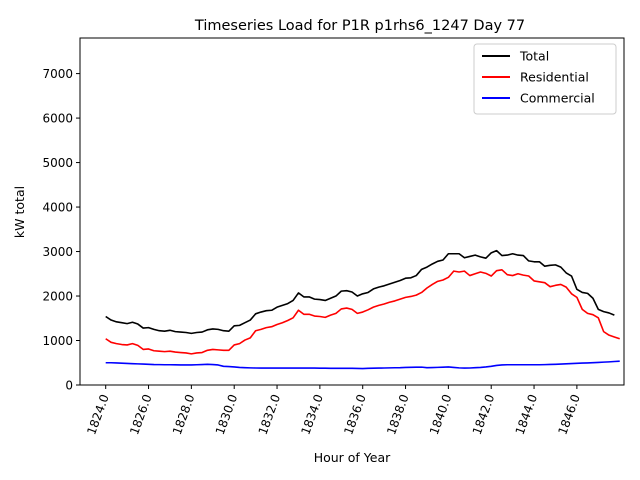 This screenshot has width=640, height=480. What do you see at coordinates (57, 341) in the screenshot?
I see `y-tick-label: 1000` at bounding box center [57, 341].